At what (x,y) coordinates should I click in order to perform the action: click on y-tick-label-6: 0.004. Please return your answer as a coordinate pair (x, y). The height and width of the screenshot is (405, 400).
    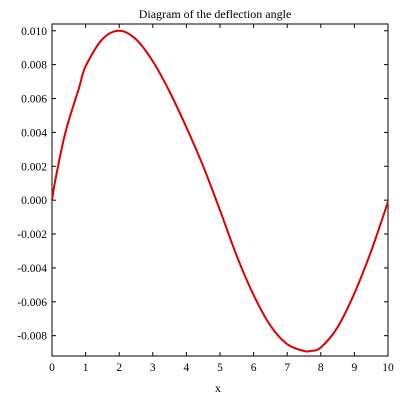
    Looking at the image, I should click on (34, 133).